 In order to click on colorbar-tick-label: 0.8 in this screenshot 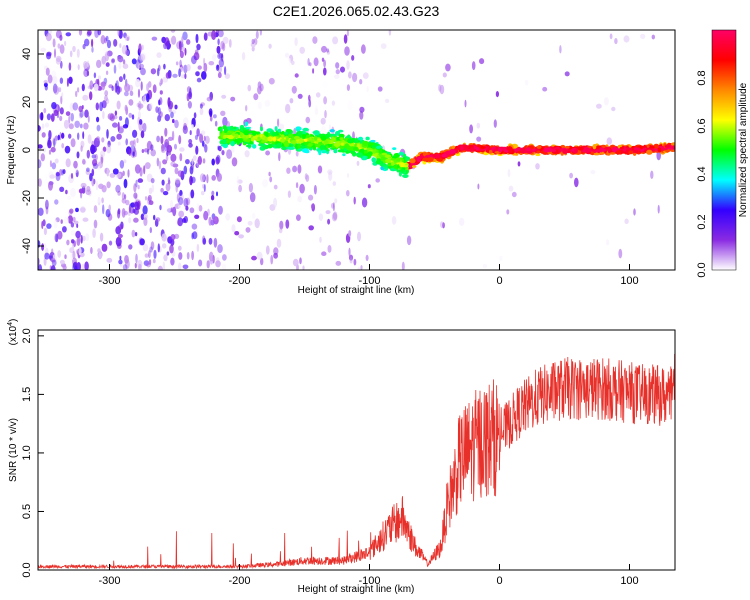, I will do `click(702, 77)`.